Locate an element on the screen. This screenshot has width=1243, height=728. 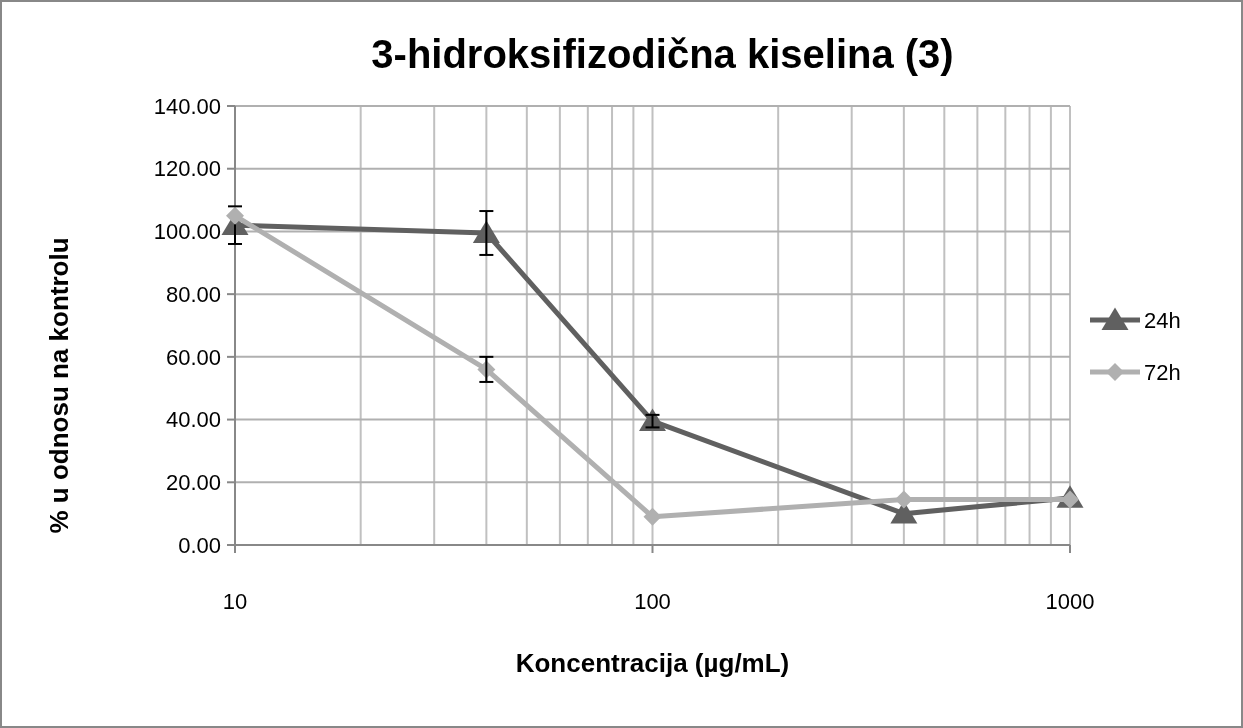
y-axis-title: % u odnosu na kontrolu is located at coordinates (59, 385).